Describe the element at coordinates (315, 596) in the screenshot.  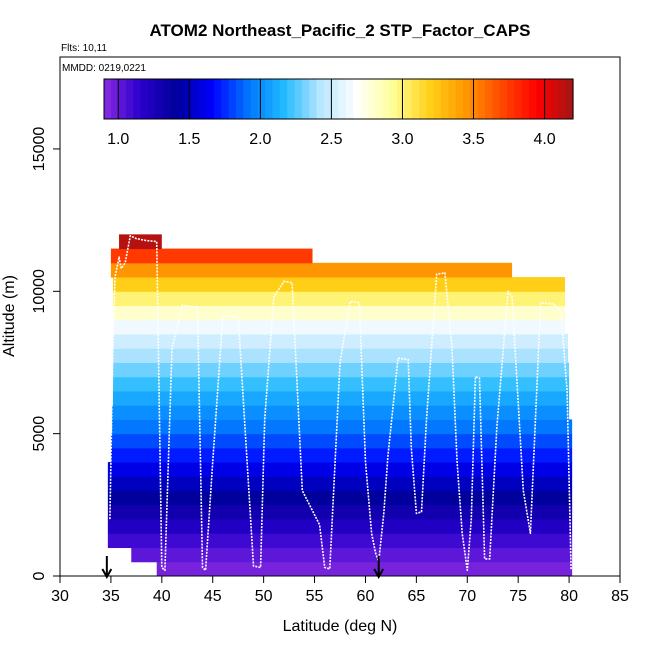
I see `x-tick-label-5: 55` at that location.